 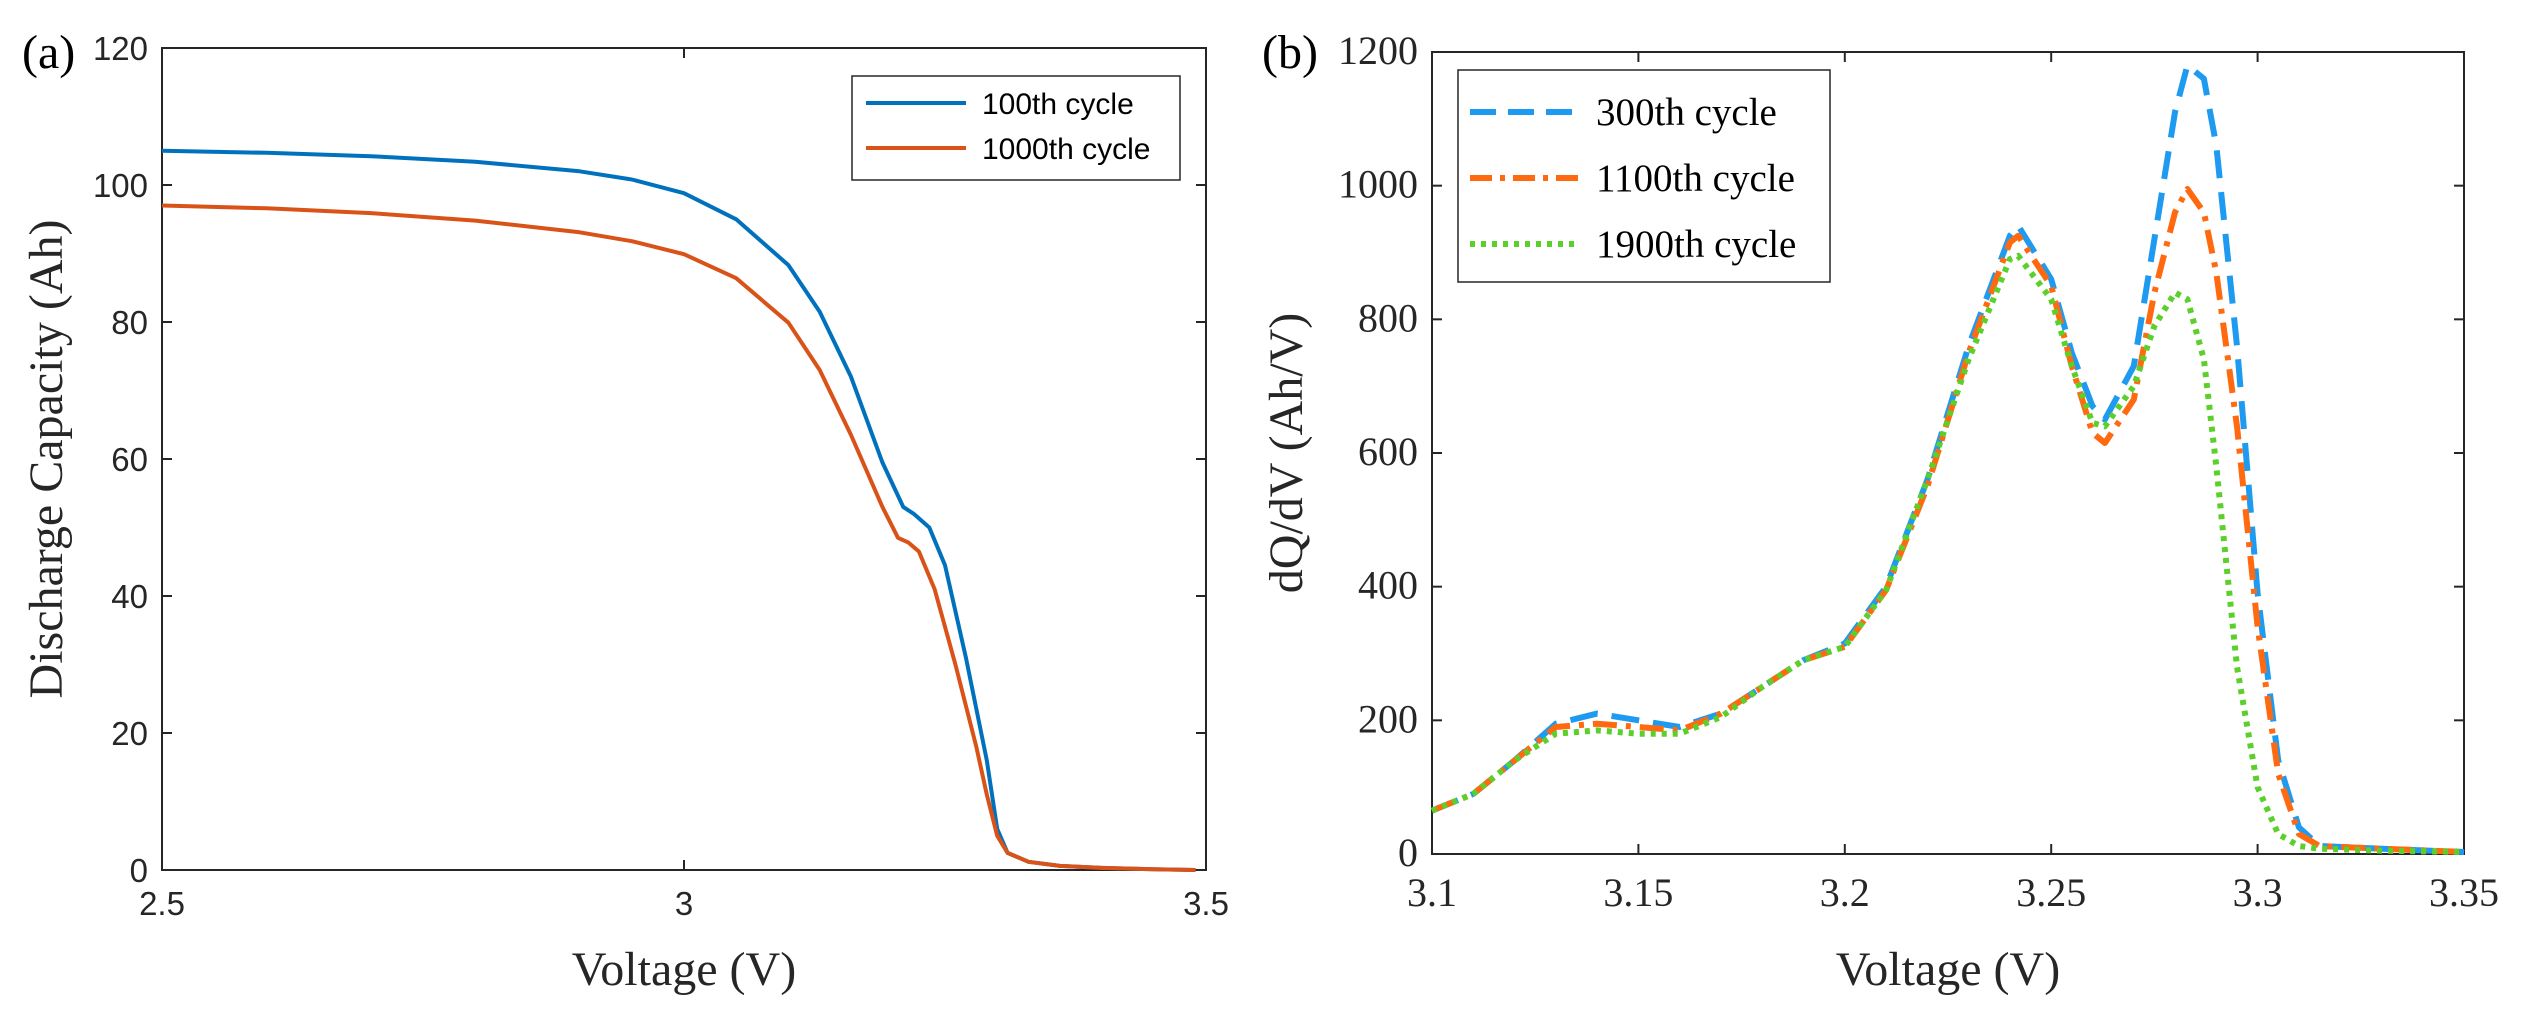 What do you see at coordinates (1286, 453) in the screenshot?
I see `panel-b-ylabel: dQ/dV (Ah/V)` at bounding box center [1286, 453].